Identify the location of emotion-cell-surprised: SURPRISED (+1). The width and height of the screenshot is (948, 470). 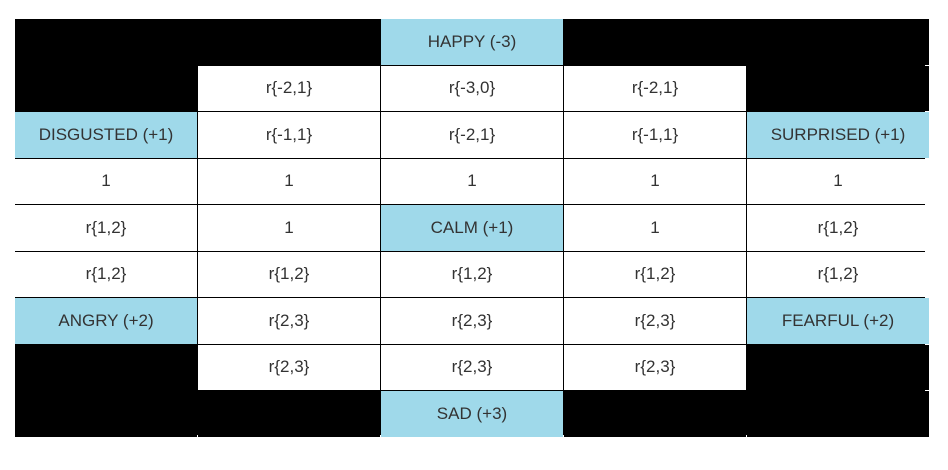
(838, 135).